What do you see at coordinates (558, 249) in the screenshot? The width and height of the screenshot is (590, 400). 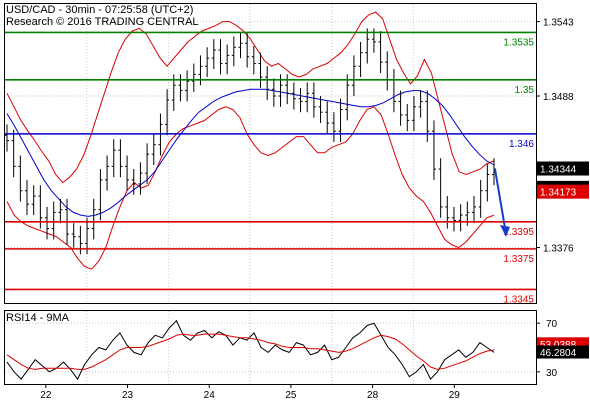 I see `price-tick-label: 1.3376` at bounding box center [558, 249].